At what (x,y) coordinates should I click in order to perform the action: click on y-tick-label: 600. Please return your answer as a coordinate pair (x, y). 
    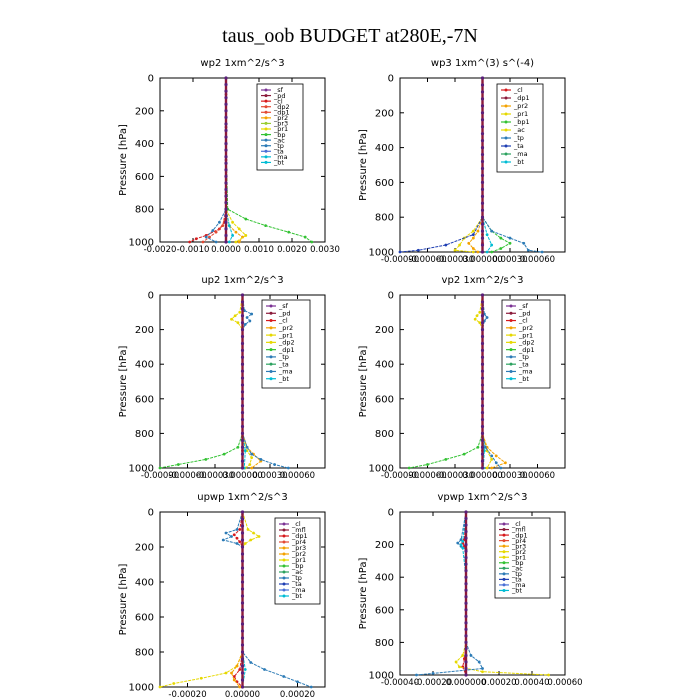
    Looking at the image, I should click on (384, 183).